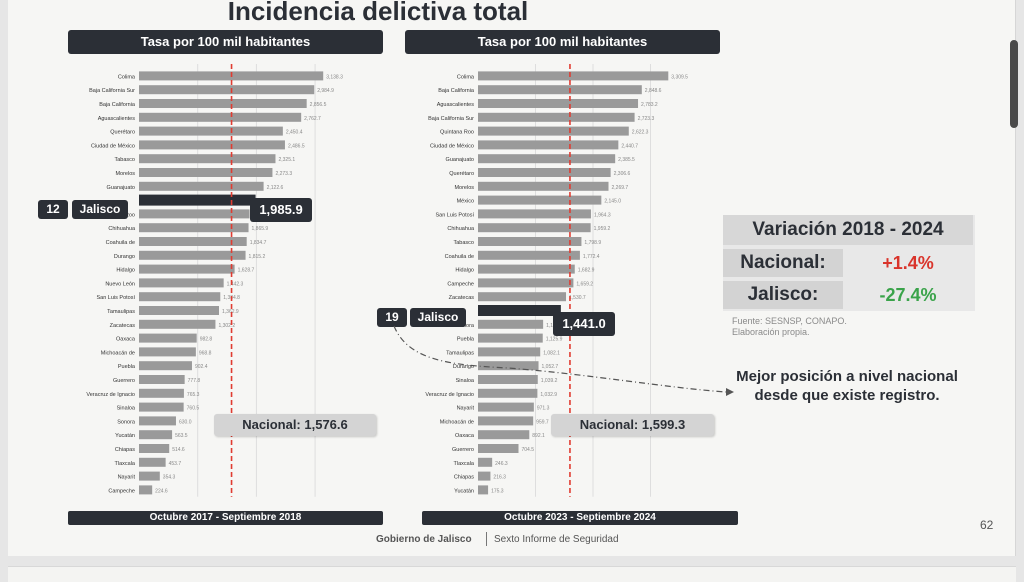 The image size is (1024, 582). Describe the element at coordinates (586, 271) in the screenshot. I see `data-label: 1,682.9` at that location.